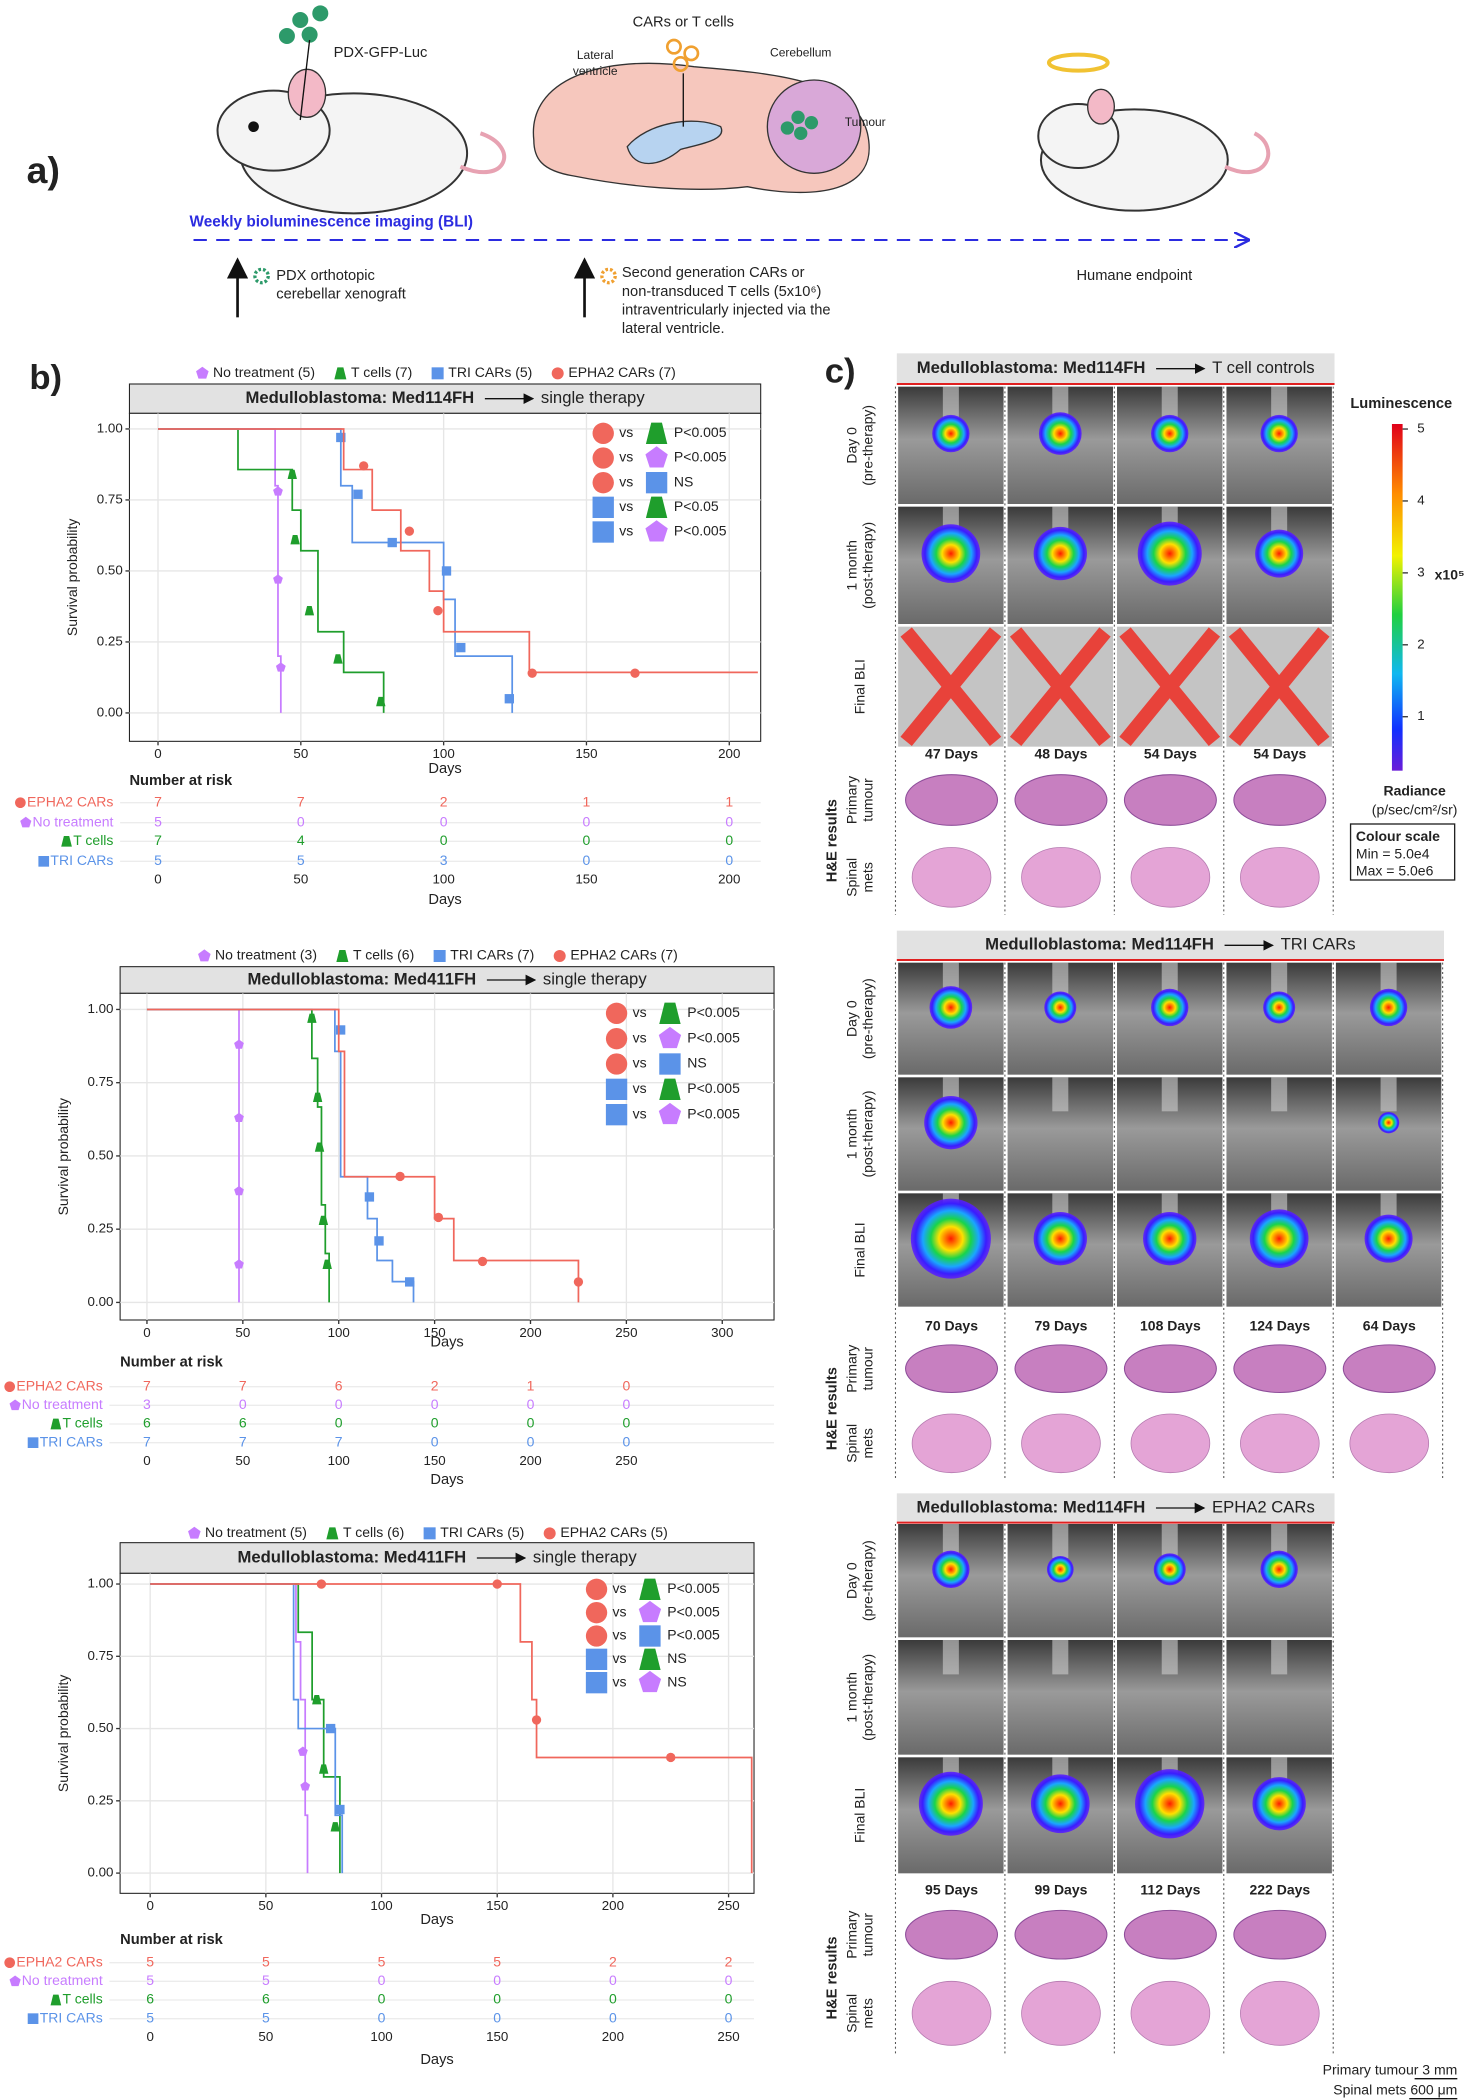  What do you see at coordinates (1279, 1325) in the screenshot?
I see `days-label: 124 Days` at bounding box center [1279, 1325].